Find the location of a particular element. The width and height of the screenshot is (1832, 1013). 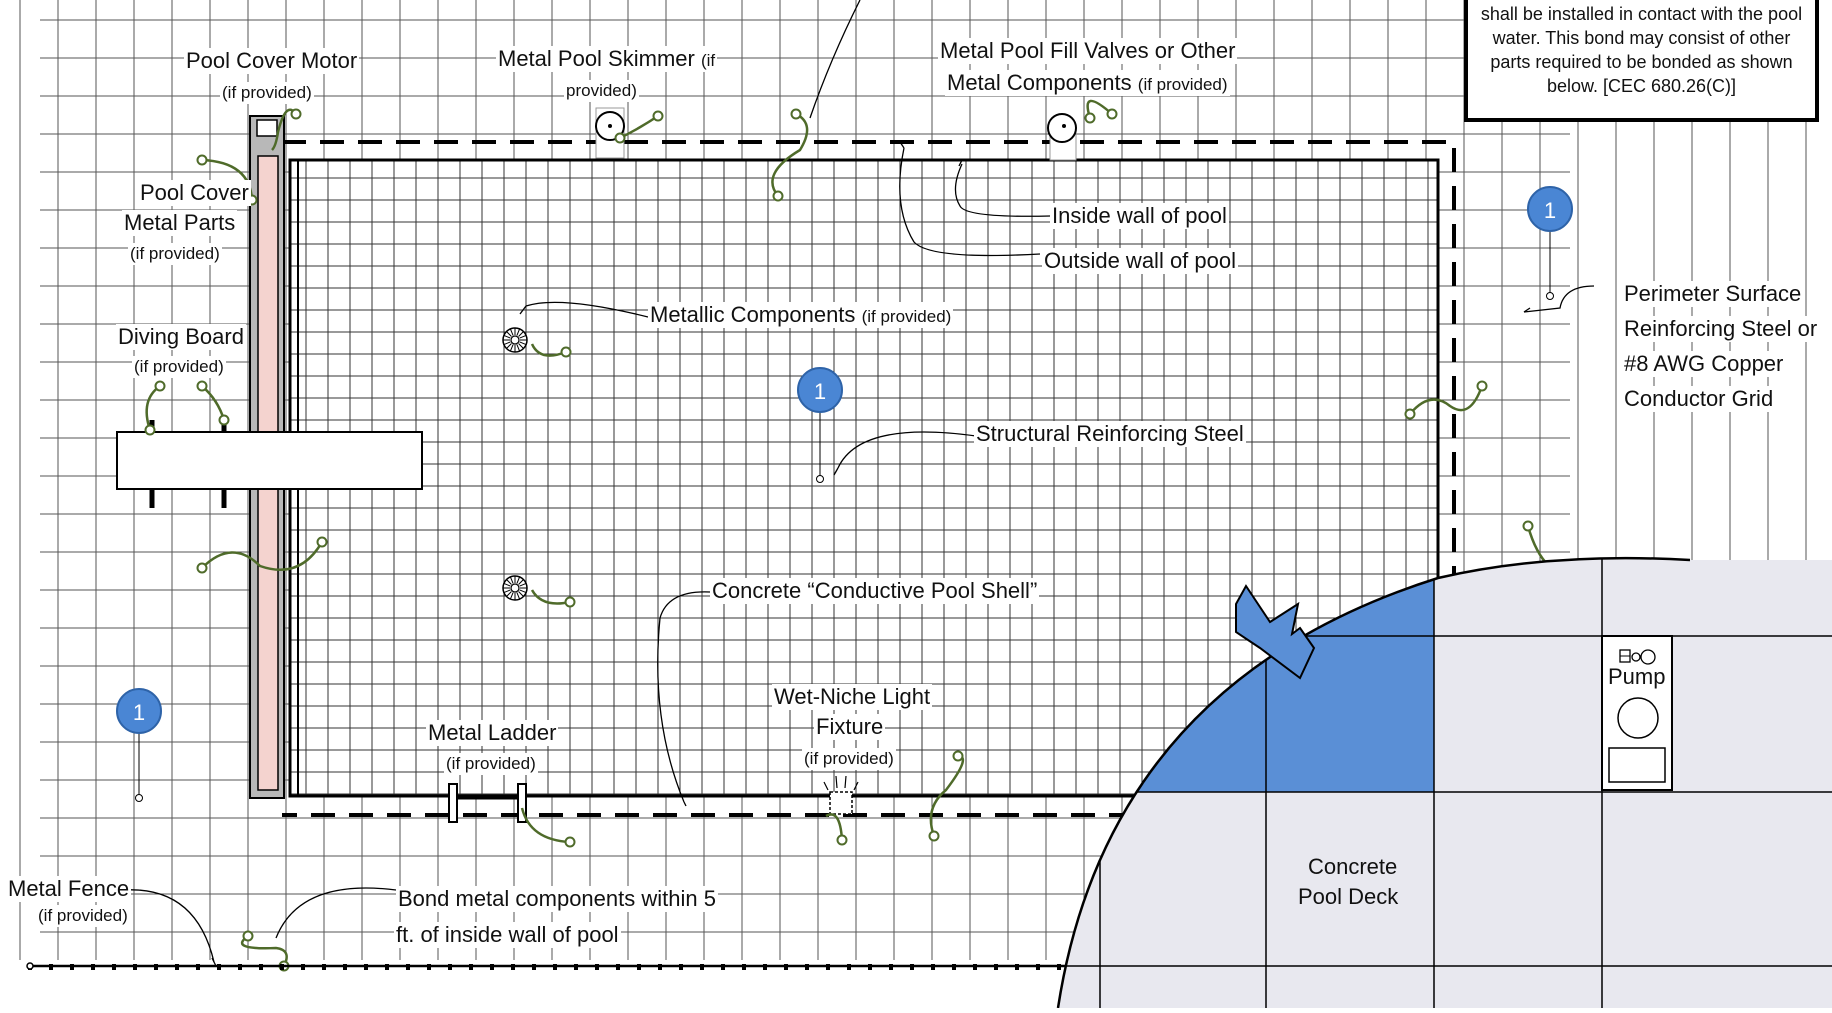

pool-cover-metal-parts-label: Pool Cover is located at coordinates (194, 193).